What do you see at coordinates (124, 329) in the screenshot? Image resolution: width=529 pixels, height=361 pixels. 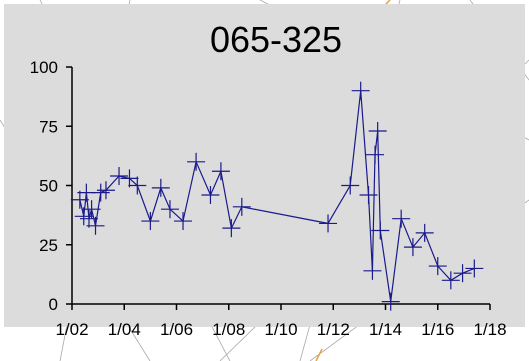 I see `x-tick-label: 1/04` at bounding box center [124, 329].